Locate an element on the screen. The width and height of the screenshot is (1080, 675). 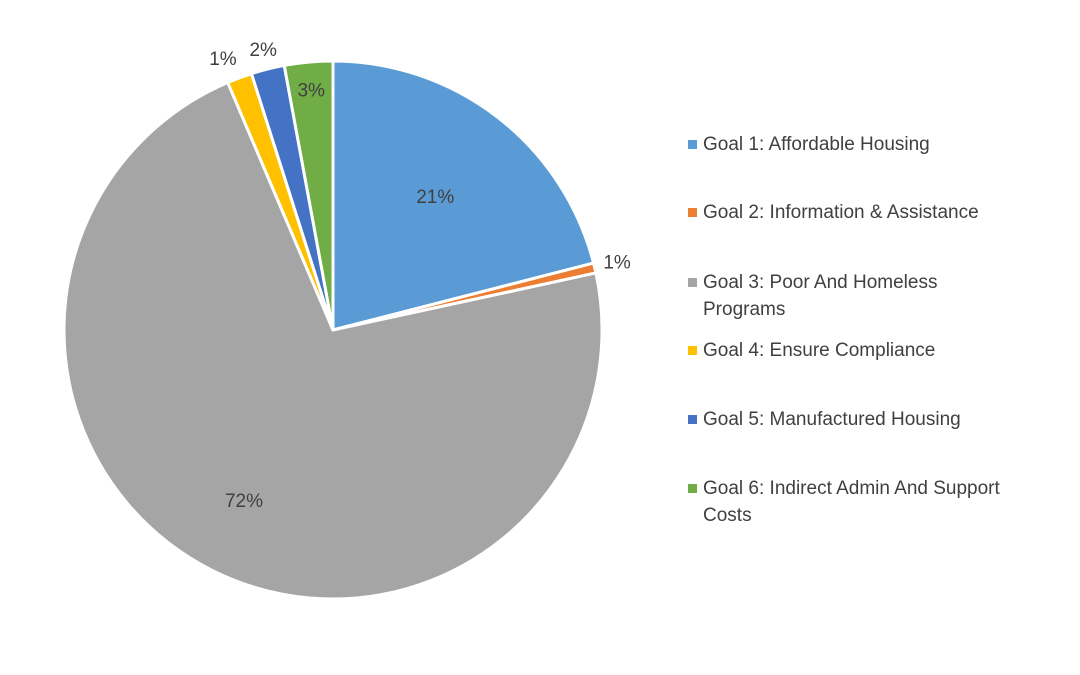
slice-label-goal-2-information-assistance: 1% is located at coordinates (617, 263).